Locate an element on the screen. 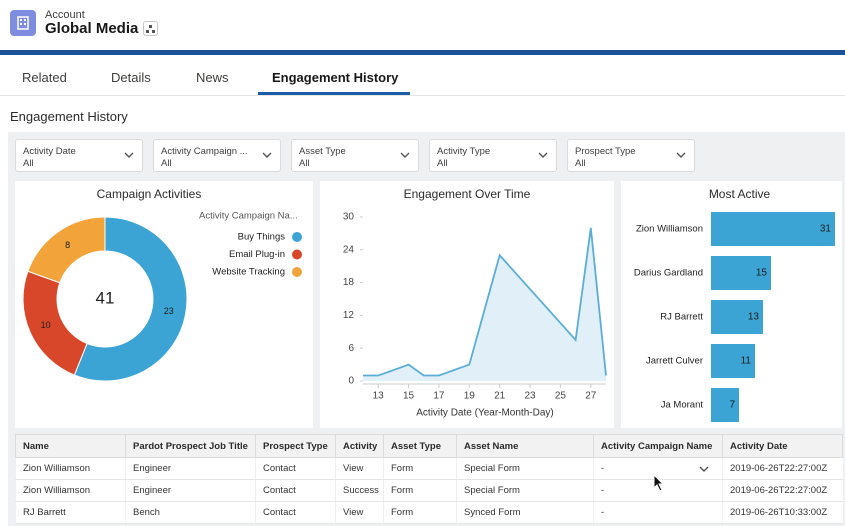 This screenshot has width=845, height=526. segment-label: 8 is located at coordinates (67, 245).